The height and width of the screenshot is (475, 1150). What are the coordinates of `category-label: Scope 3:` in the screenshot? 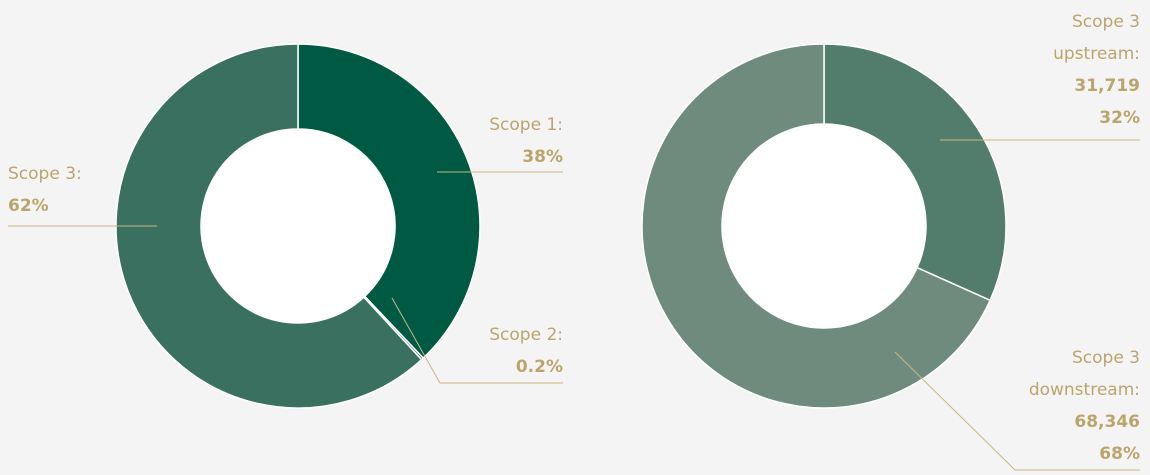 It's located at (45, 174).